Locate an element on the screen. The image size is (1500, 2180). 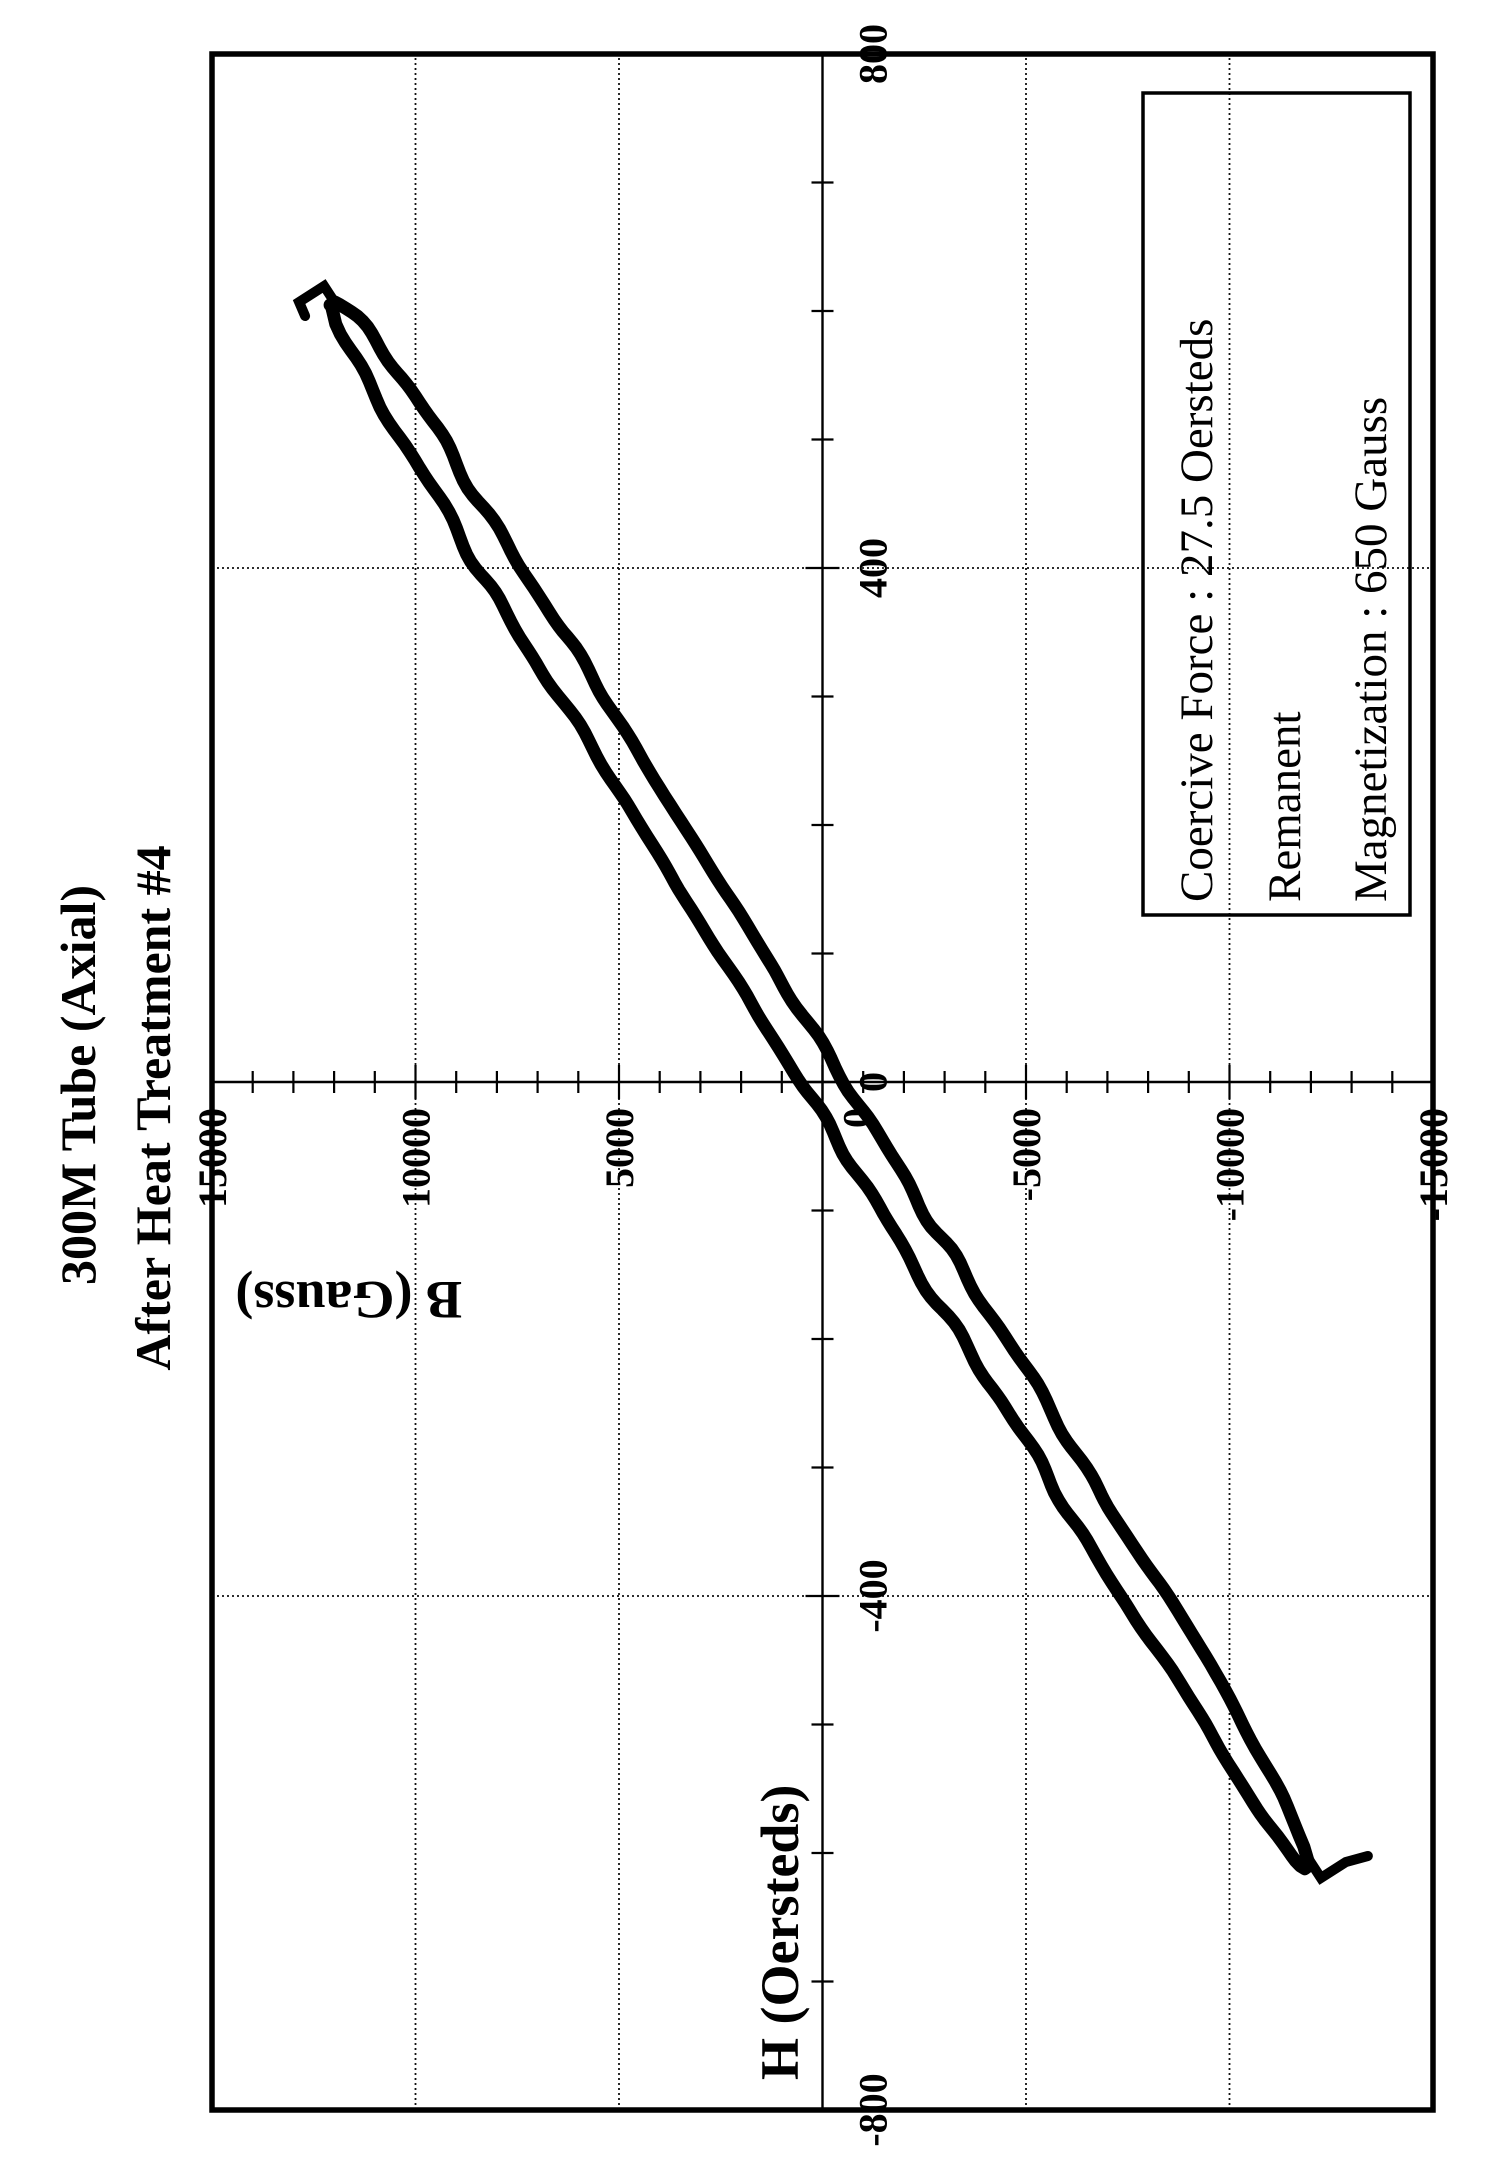
y-tick-label: -10000 is located at coordinates (1230, 1164).